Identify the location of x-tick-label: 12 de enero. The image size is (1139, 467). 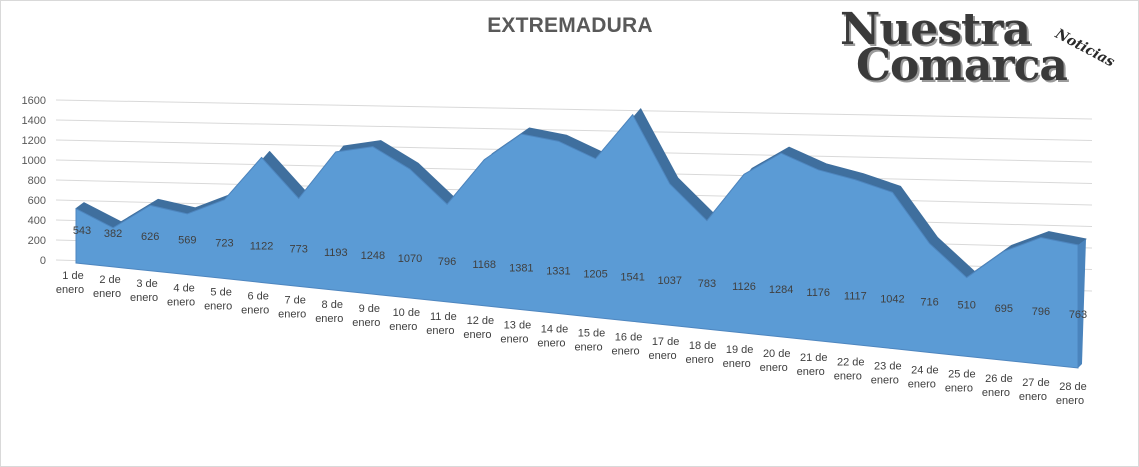
(478, 328).